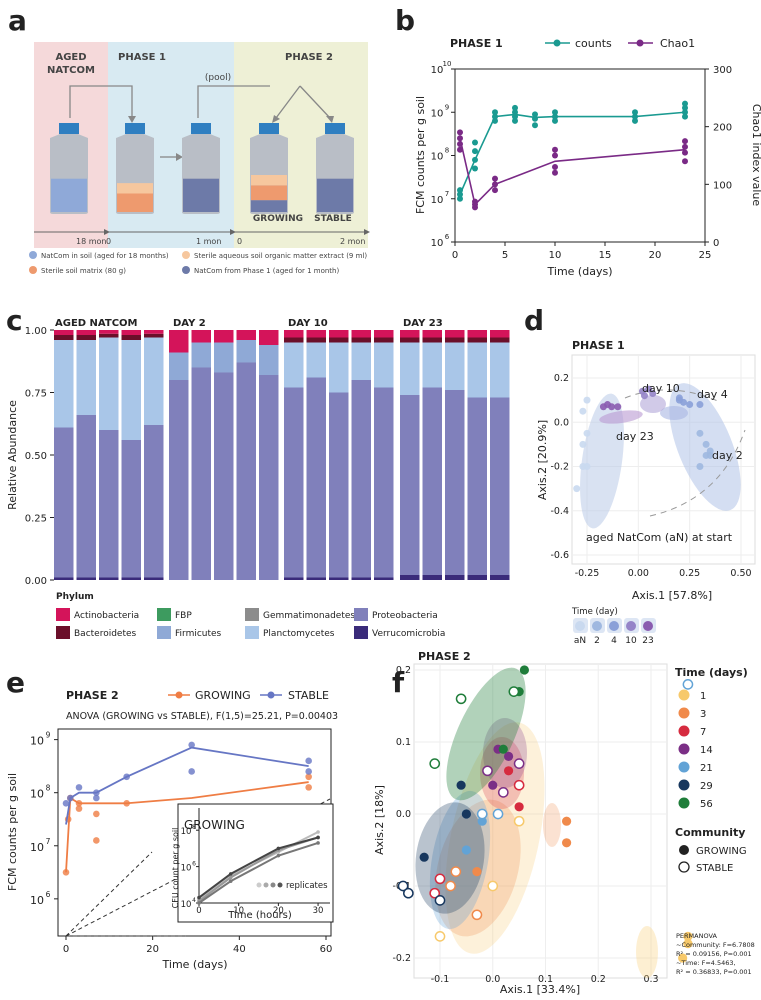  What do you see at coordinates (39, 456) in the screenshot?
I see `panel-c-ticks: 0.00 0.25 0.50 0.75 1.00` at bounding box center [39, 456].